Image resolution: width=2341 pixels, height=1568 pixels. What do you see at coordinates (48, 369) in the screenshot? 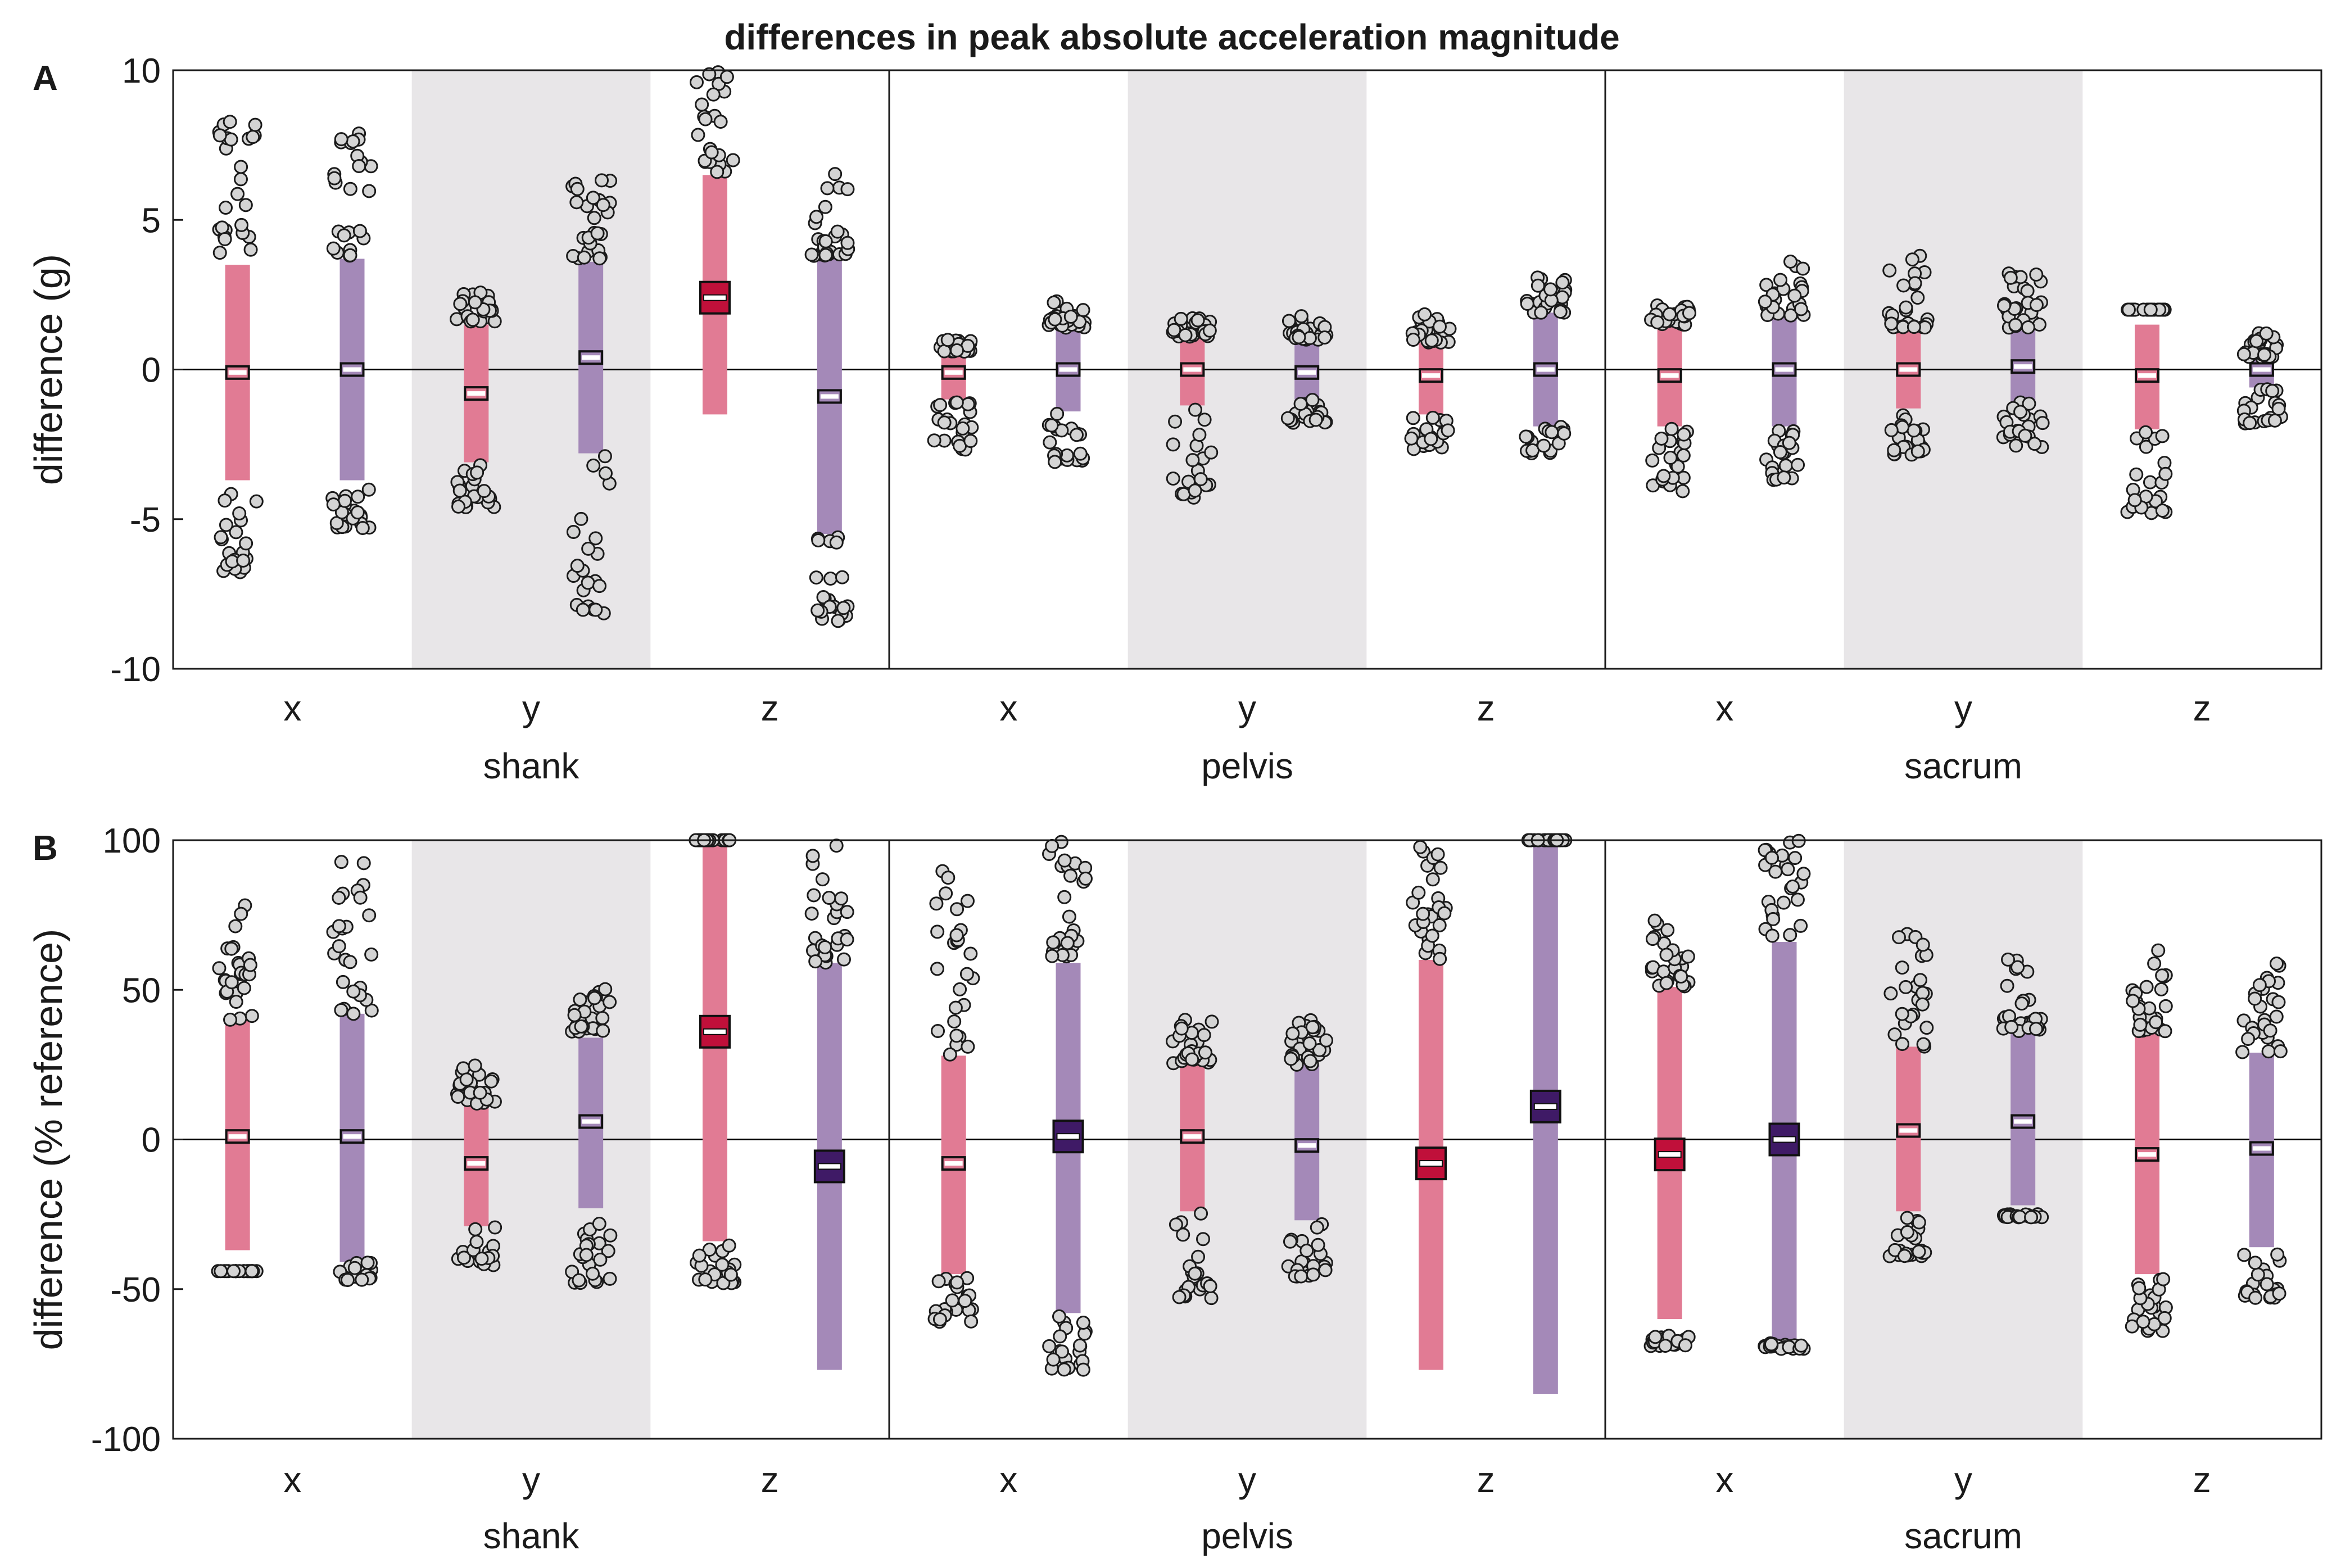
I see `y-axis-label: difference (g)` at bounding box center [48, 369].